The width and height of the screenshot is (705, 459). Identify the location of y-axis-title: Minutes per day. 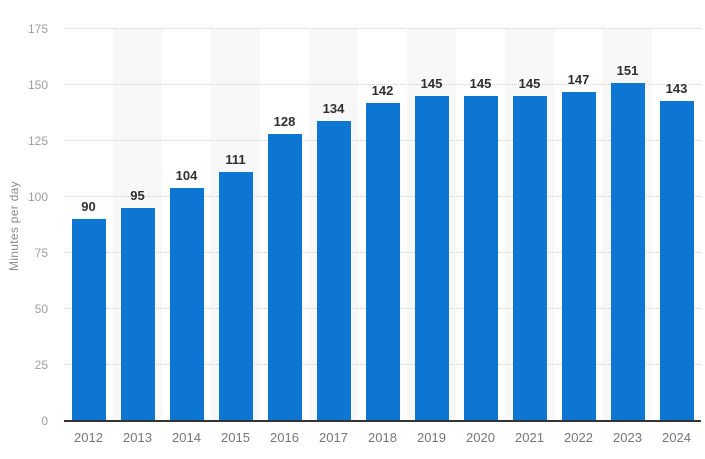
(14, 226).